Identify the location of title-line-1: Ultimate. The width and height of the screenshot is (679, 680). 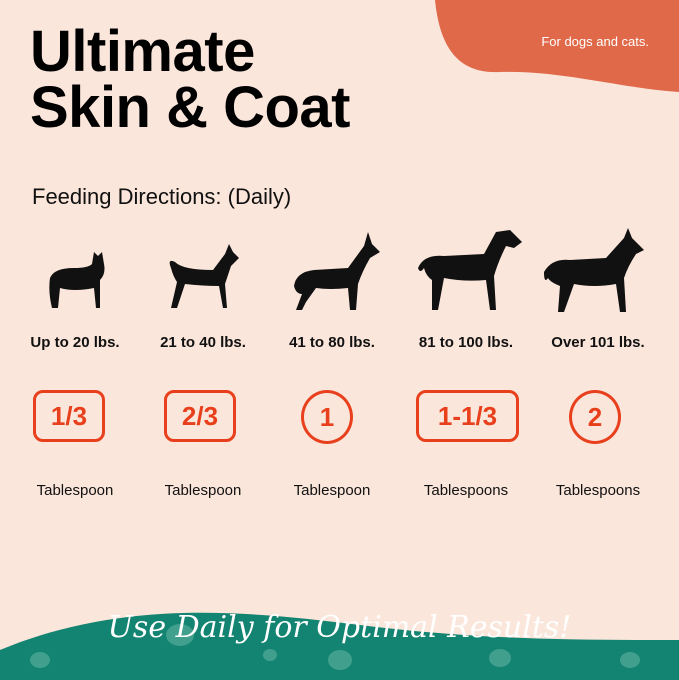
(142, 51).